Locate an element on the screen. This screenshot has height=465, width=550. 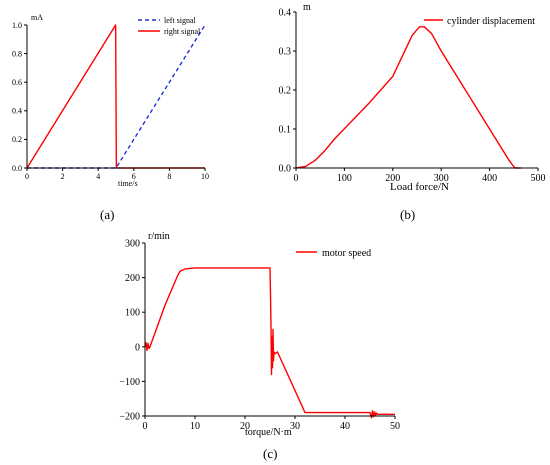
chart-a-y-tick-label: 0.4 is located at coordinates (17, 111).